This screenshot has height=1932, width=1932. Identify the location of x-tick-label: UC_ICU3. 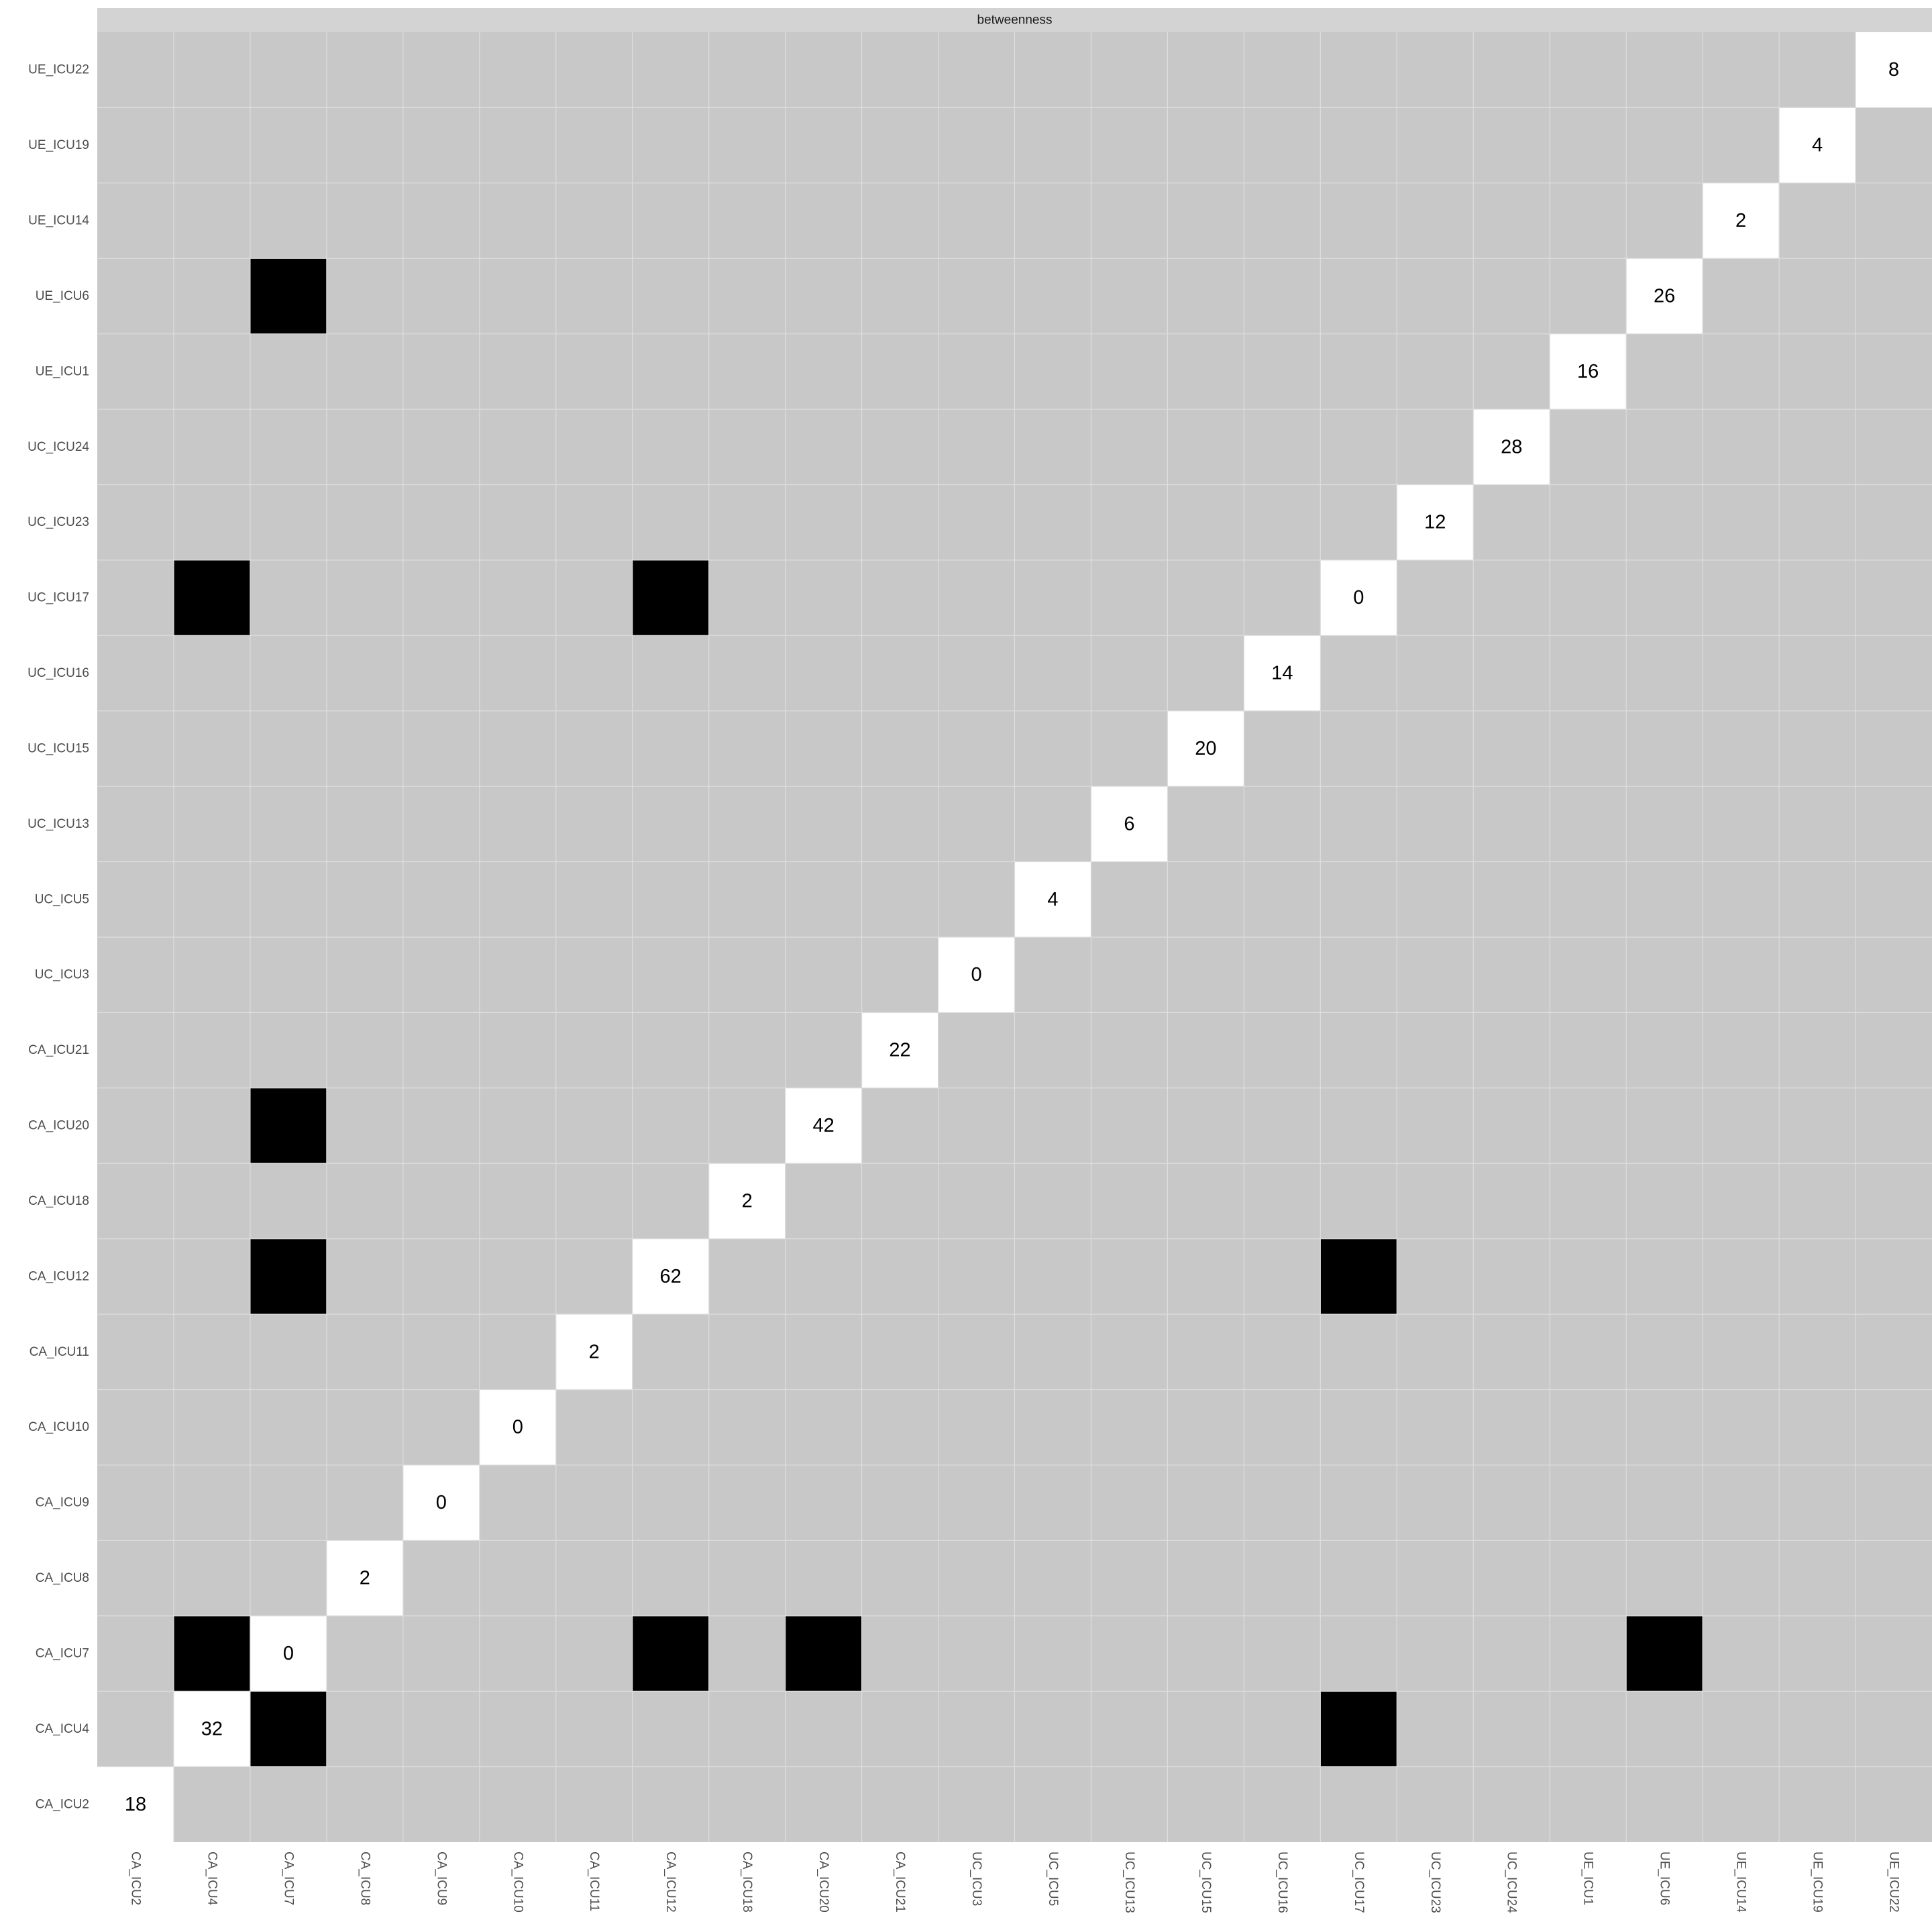
(976, 1878).